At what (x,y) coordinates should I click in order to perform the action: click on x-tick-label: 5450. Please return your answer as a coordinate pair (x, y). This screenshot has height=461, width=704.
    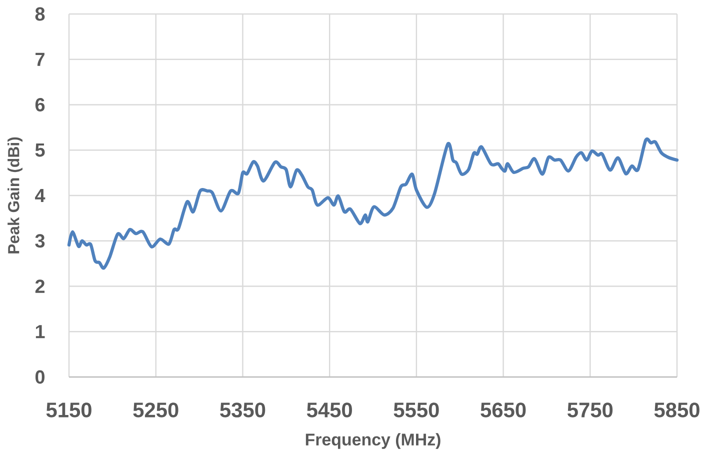
    Looking at the image, I should click on (329, 410).